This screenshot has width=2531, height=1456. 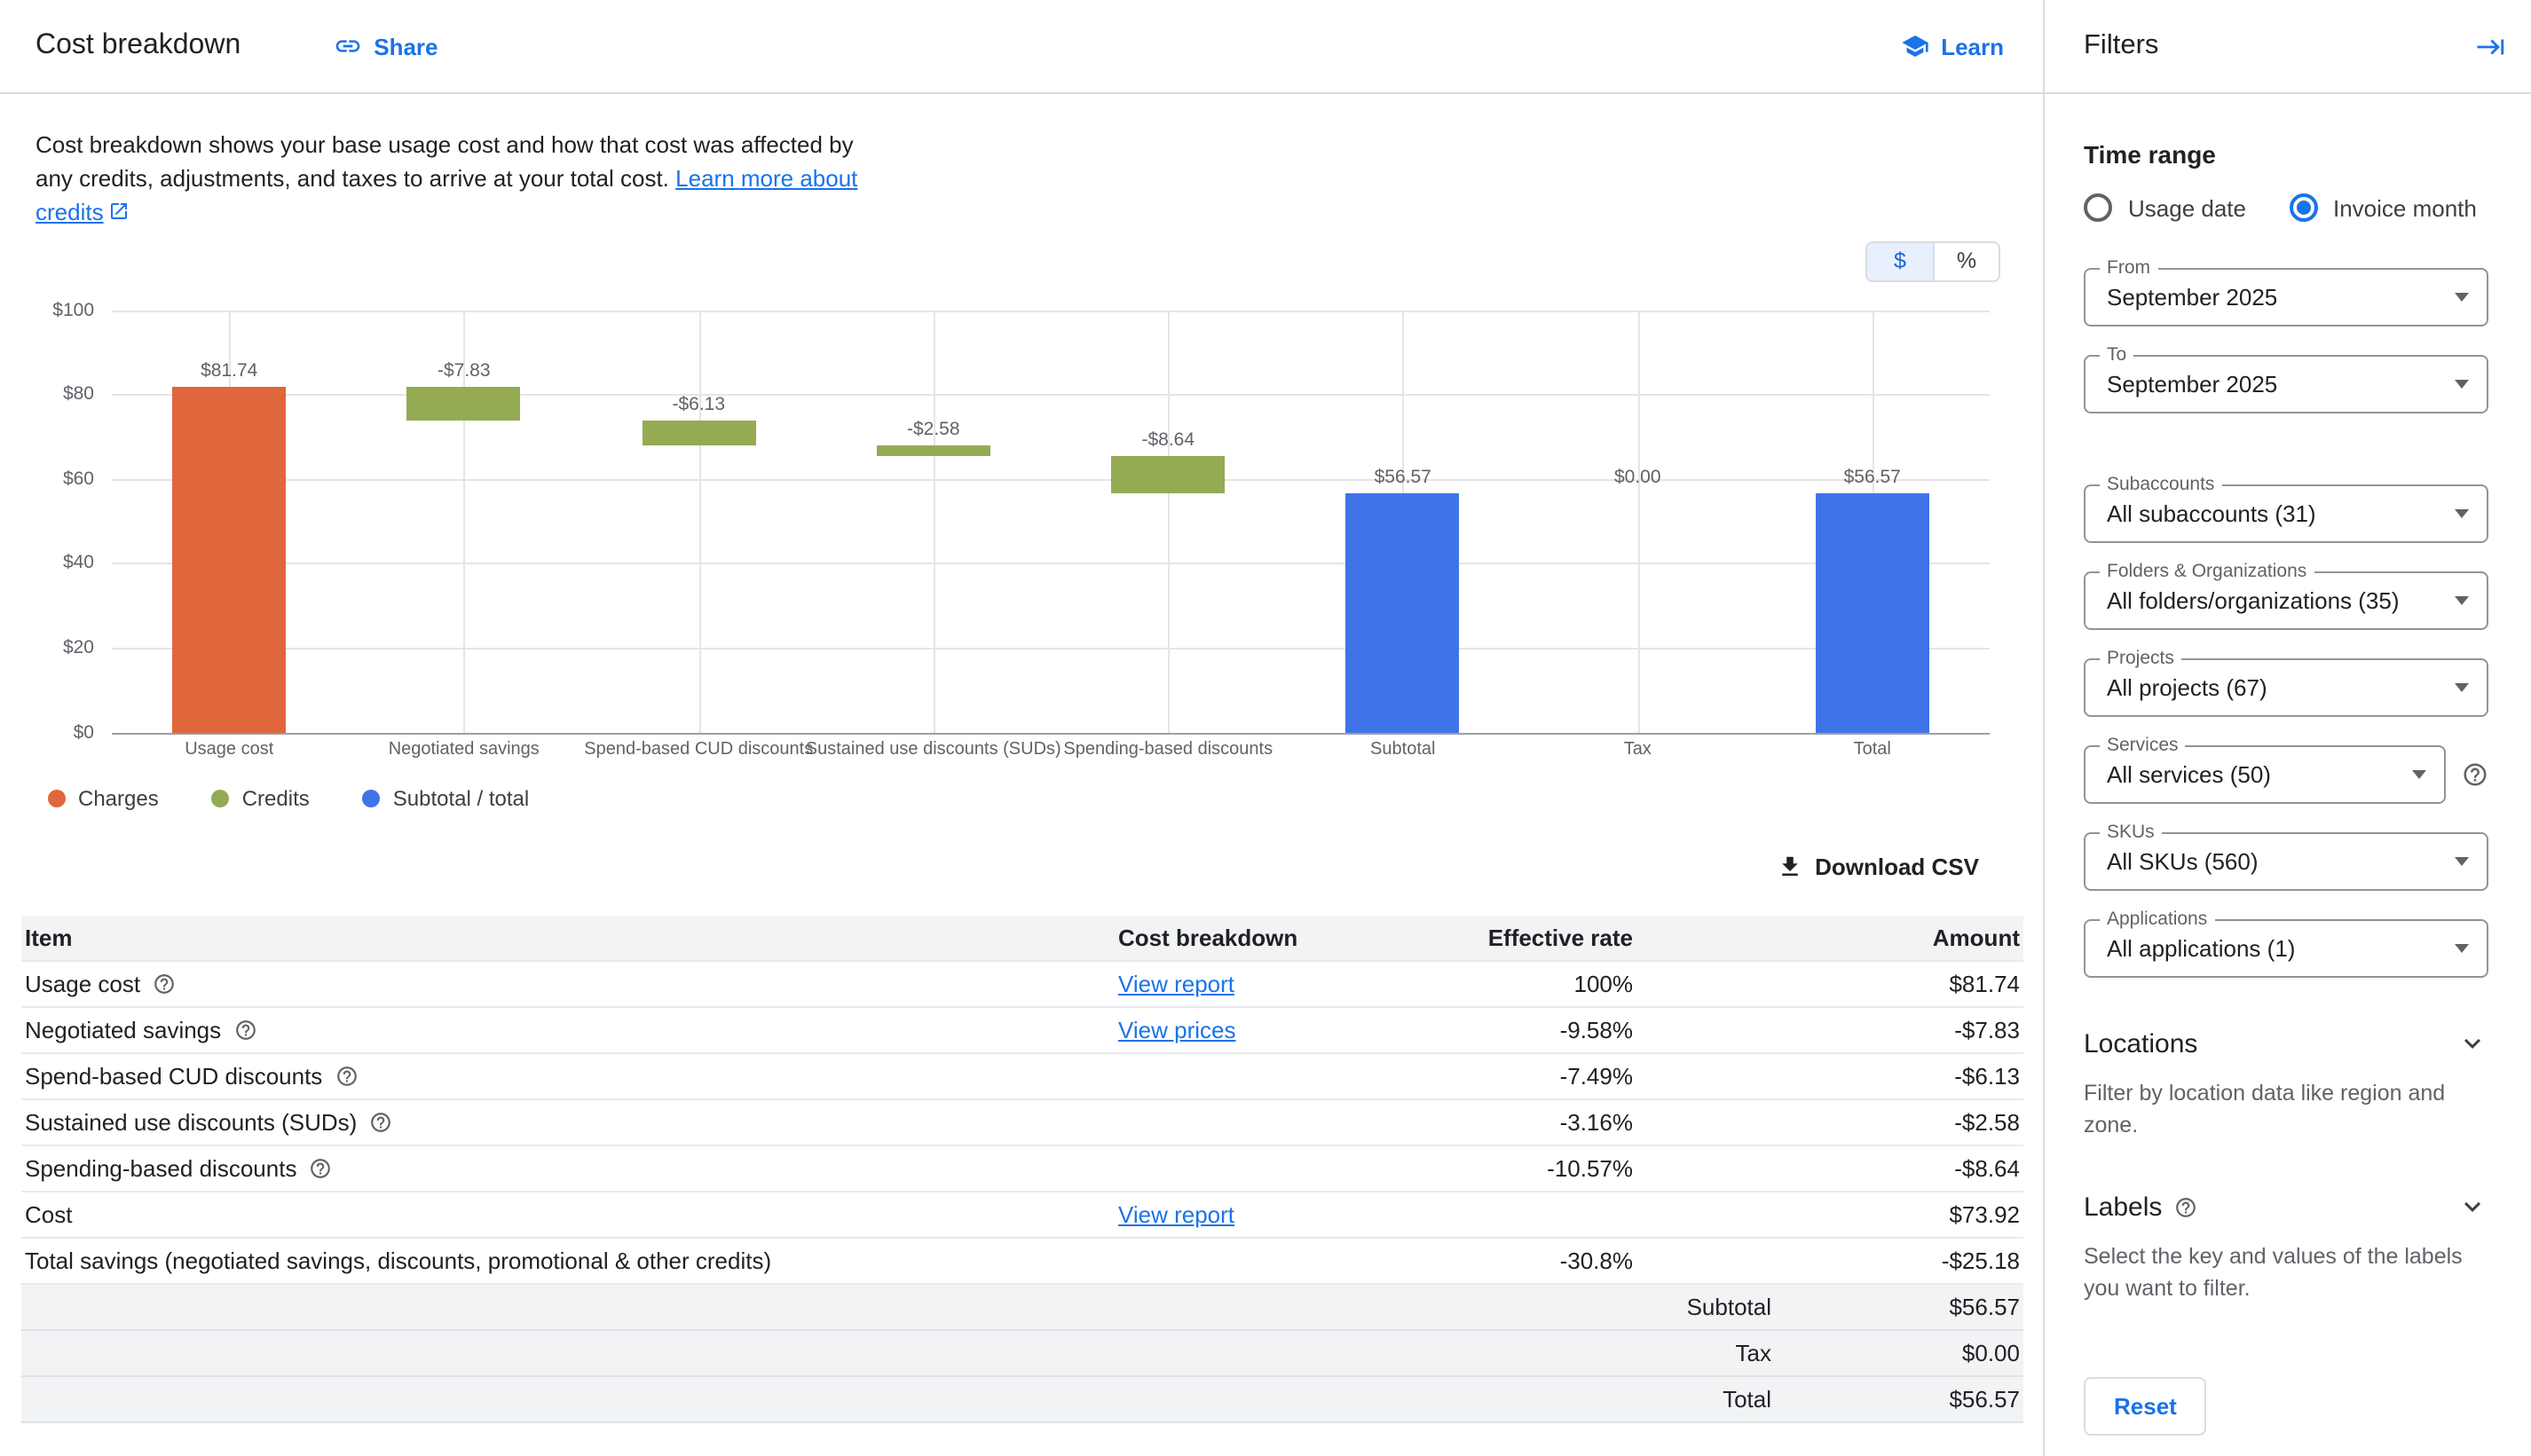 I want to click on field-label: Projects, so click(x=2140, y=658).